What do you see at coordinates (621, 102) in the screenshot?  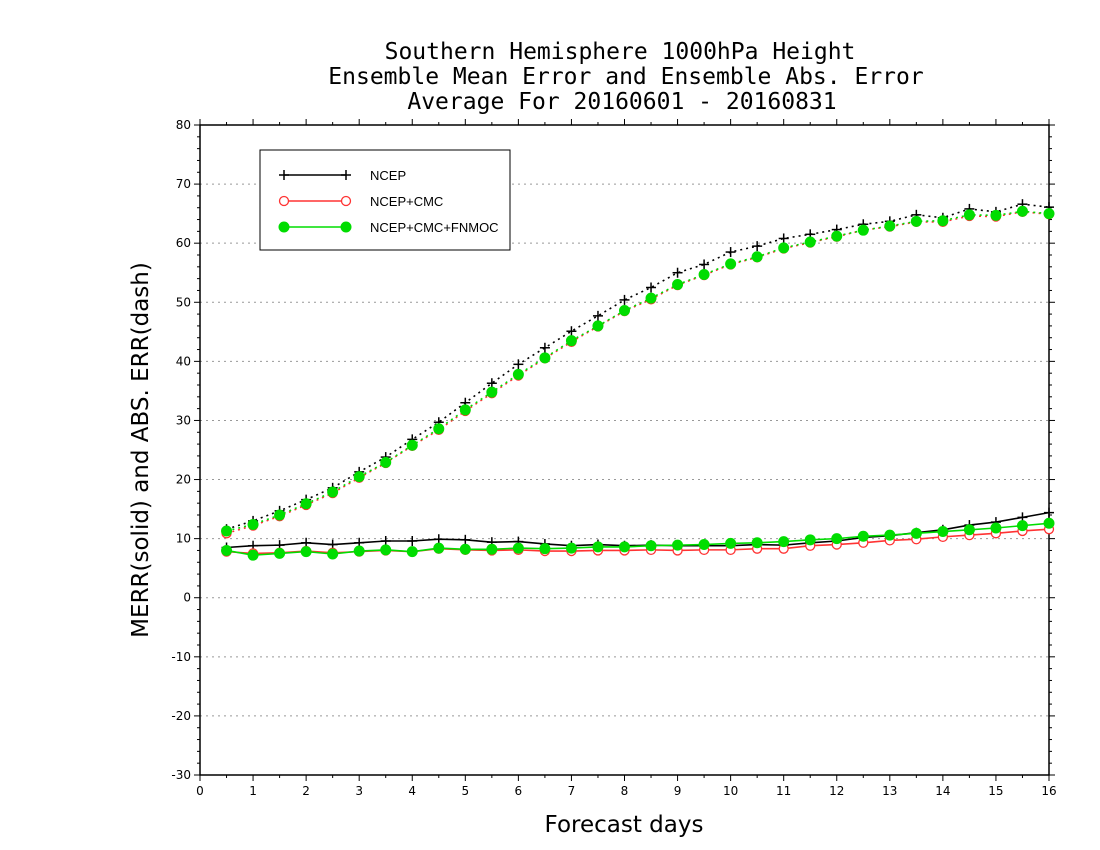 I see `title-line-3: Average For 20160601 - 20160831` at bounding box center [621, 102].